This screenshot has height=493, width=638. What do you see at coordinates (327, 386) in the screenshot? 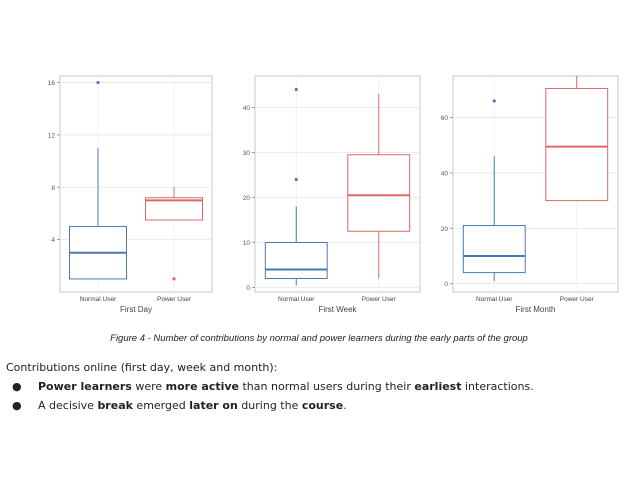
I see `text-fragment: than normal users during their` at bounding box center [327, 386].